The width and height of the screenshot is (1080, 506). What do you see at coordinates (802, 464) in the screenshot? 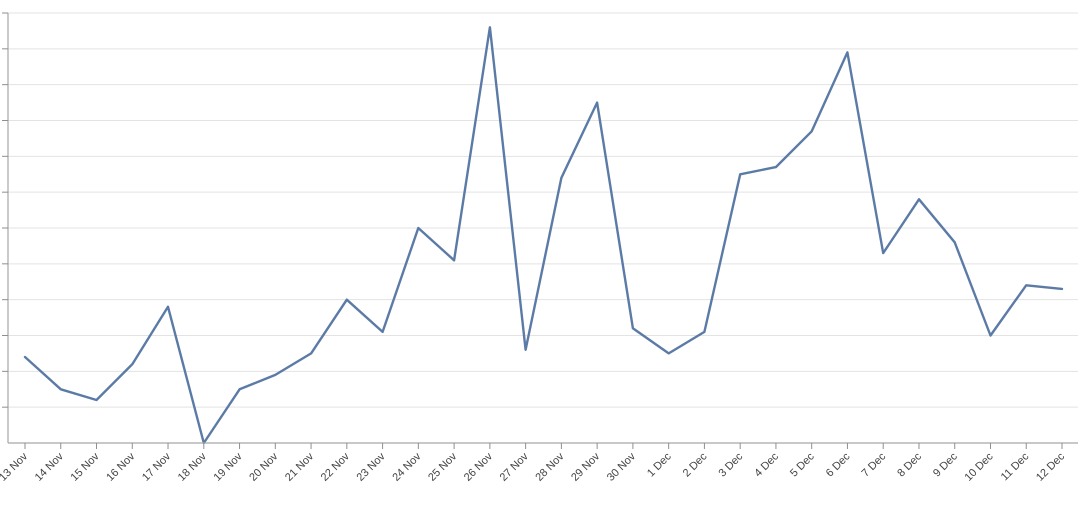
I see `x-tick-label: 5 Dec` at bounding box center [802, 464].